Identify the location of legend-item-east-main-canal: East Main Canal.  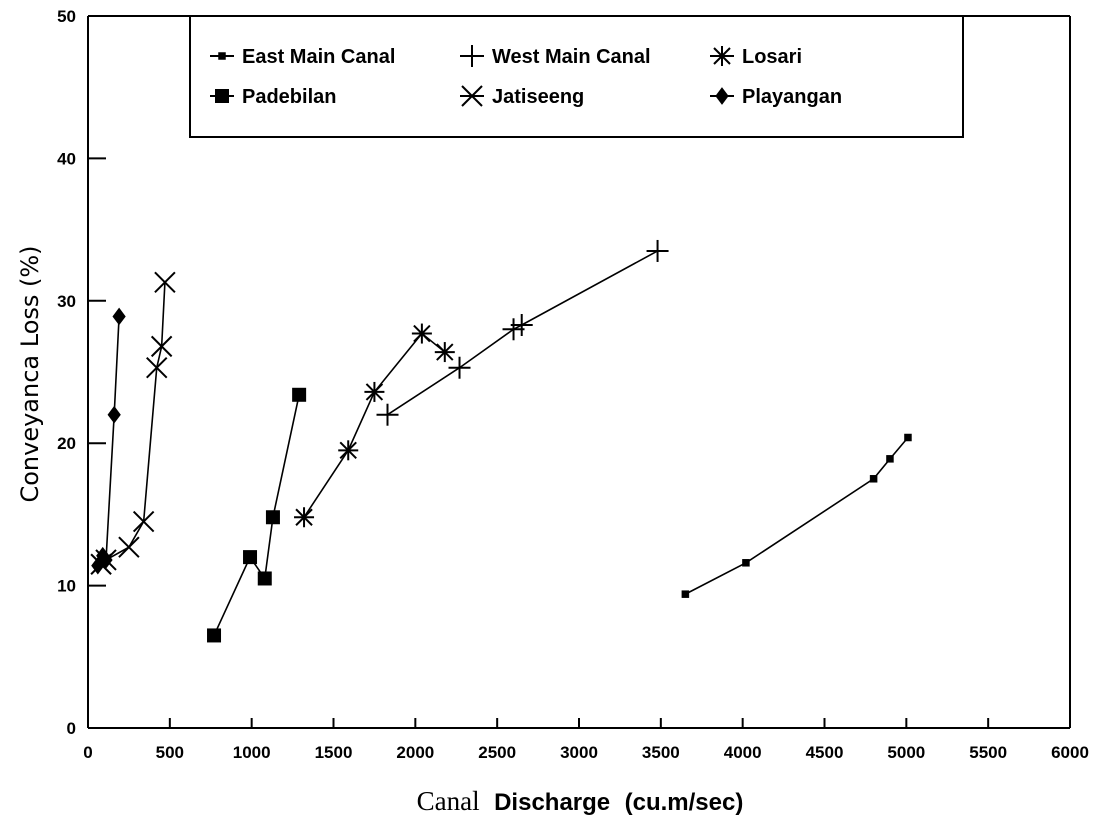
(302, 57).